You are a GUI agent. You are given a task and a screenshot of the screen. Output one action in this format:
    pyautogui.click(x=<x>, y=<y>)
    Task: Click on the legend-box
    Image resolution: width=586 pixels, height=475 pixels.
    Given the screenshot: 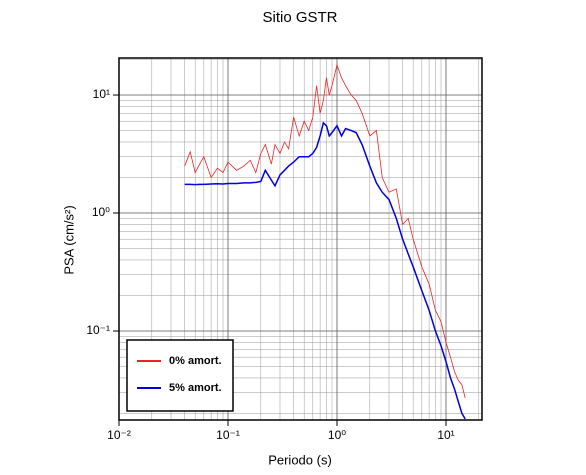 What is the action you would take?
    pyautogui.click(x=180, y=375)
    